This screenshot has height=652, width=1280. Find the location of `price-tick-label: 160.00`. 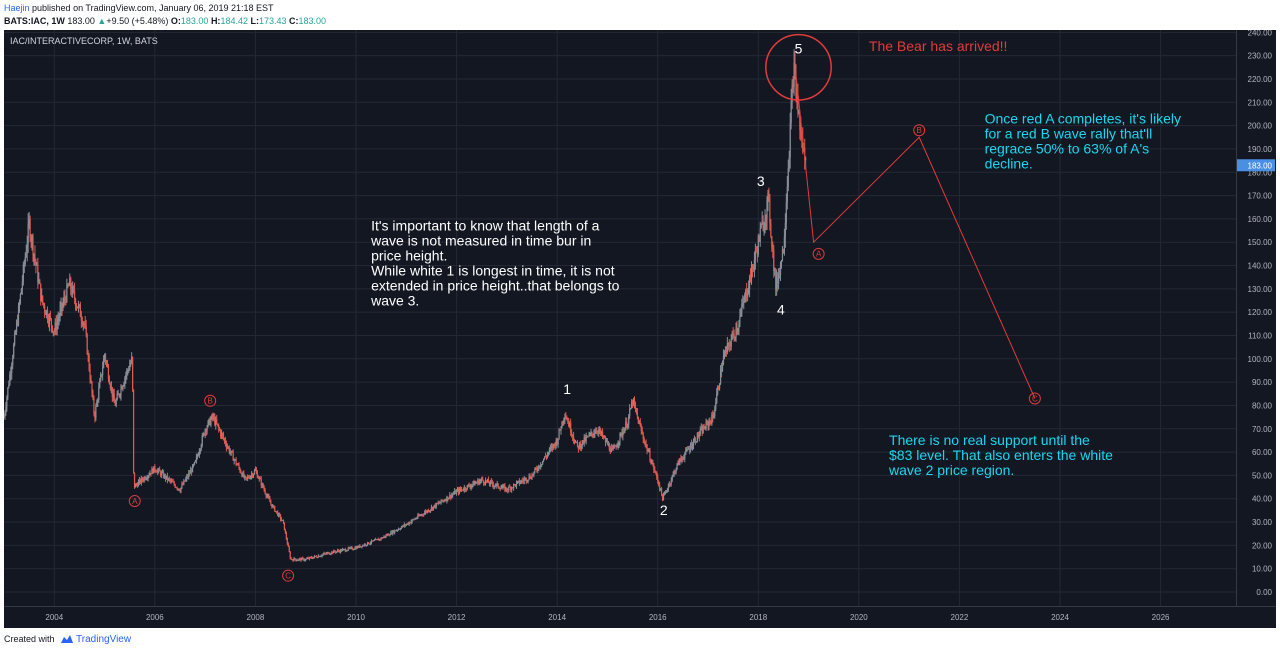

price-tick-label: 160.00 is located at coordinates (1260, 219).